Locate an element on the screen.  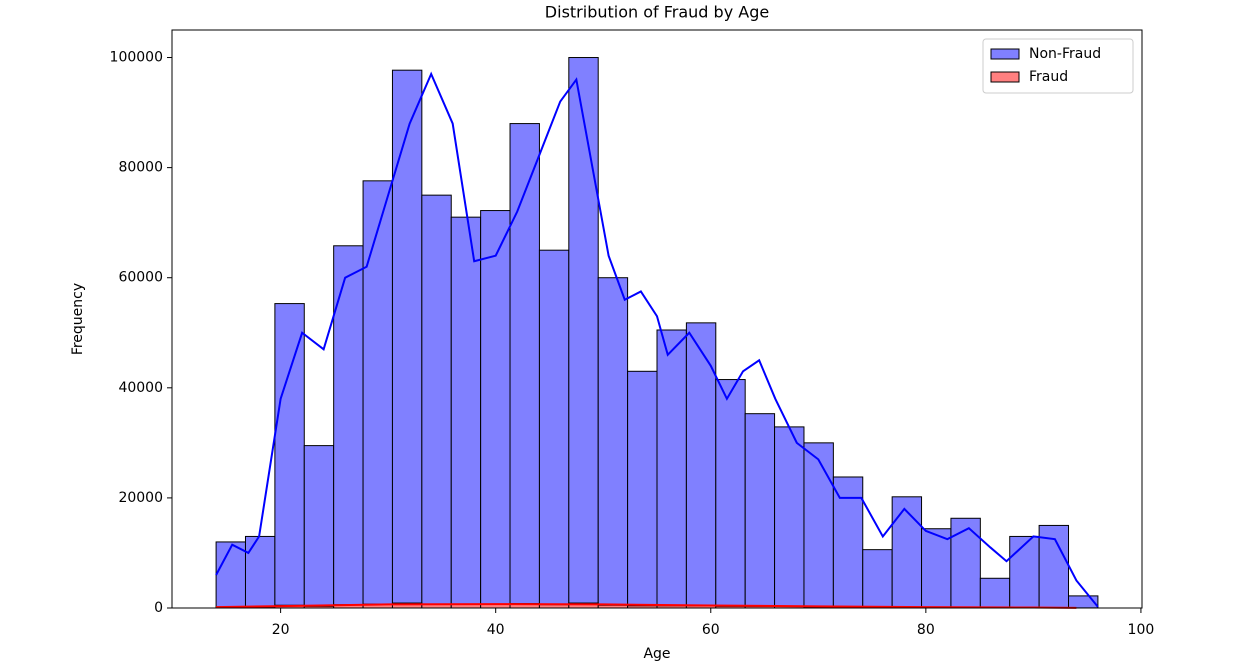
y-tick-label: 40000 is located at coordinates (140, 388).